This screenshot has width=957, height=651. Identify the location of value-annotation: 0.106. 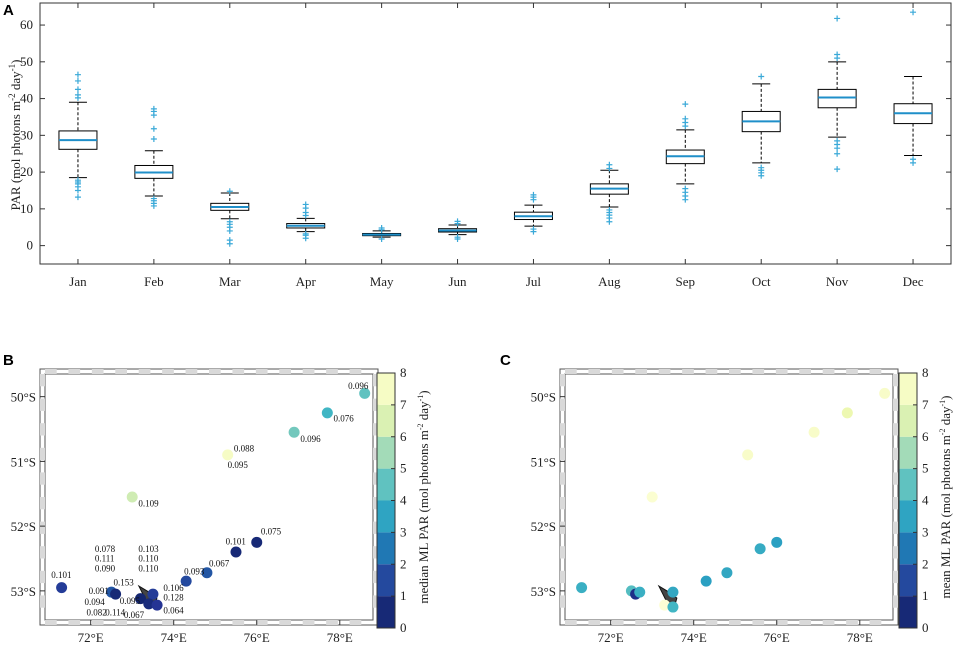
(173, 588).